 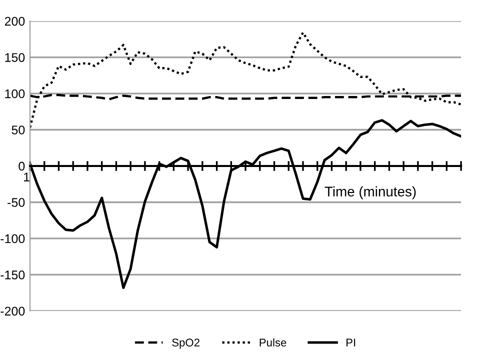 What do you see at coordinates (12, 275) in the screenshot?
I see `y-tick-label: -150` at bounding box center [12, 275].